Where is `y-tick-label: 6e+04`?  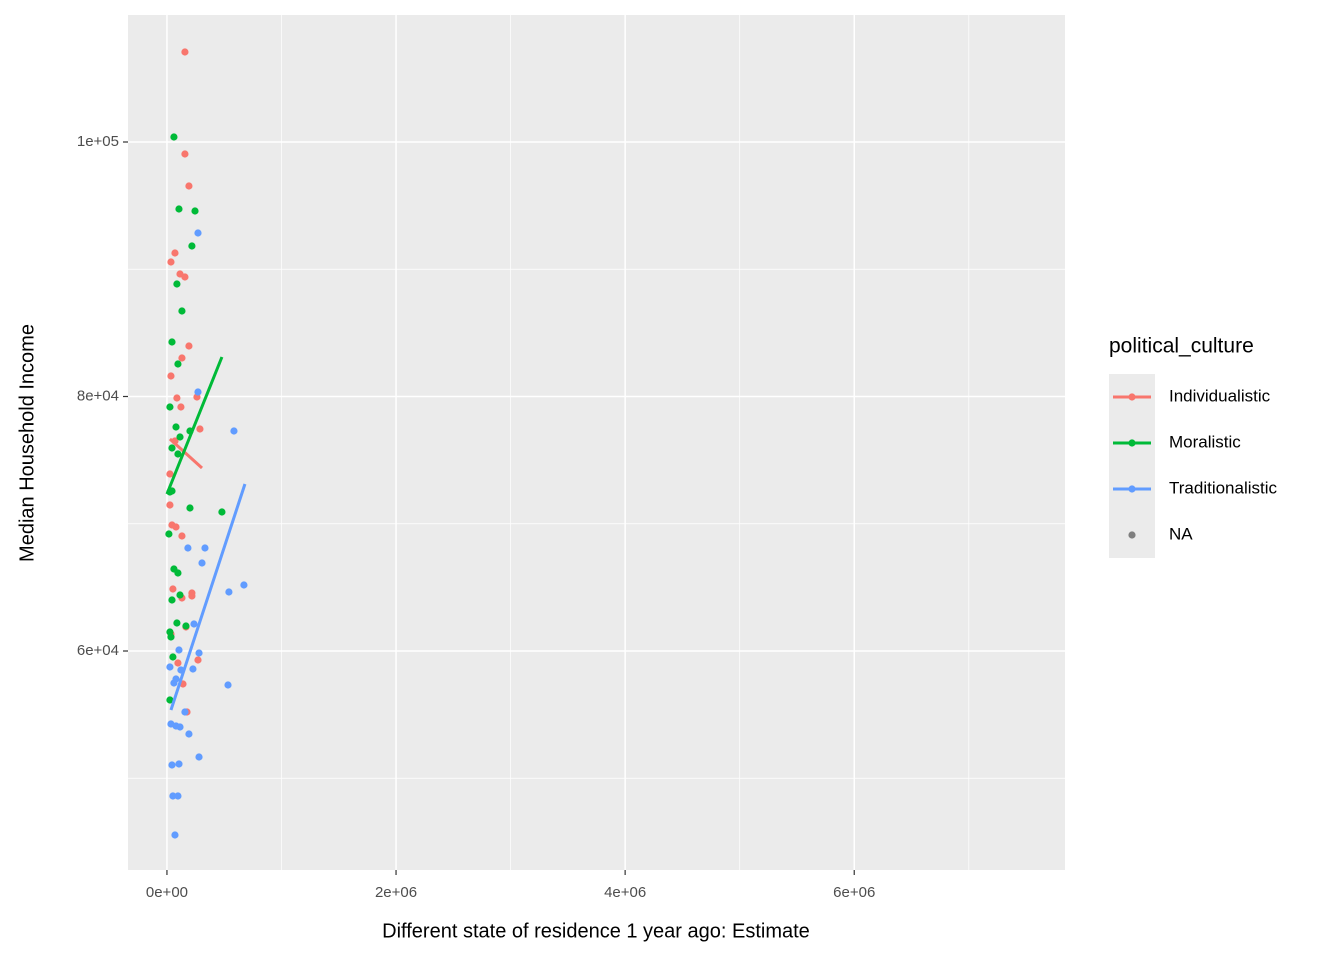 y-tick-label: 6e+04 is located at coordinates (98, 650).